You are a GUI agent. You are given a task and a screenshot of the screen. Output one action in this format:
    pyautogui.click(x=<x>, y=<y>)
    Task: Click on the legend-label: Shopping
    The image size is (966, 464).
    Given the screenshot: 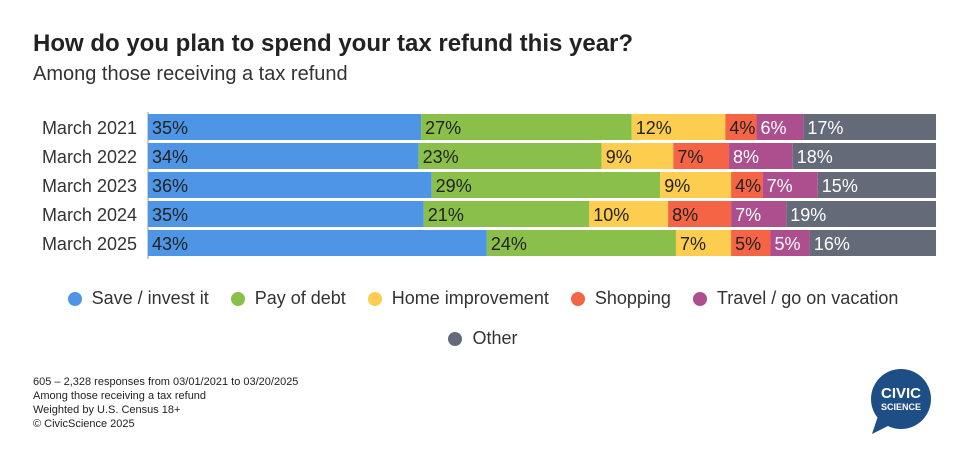 What is the action you would take?
    pyautogui.click(x=632, y=298)
    